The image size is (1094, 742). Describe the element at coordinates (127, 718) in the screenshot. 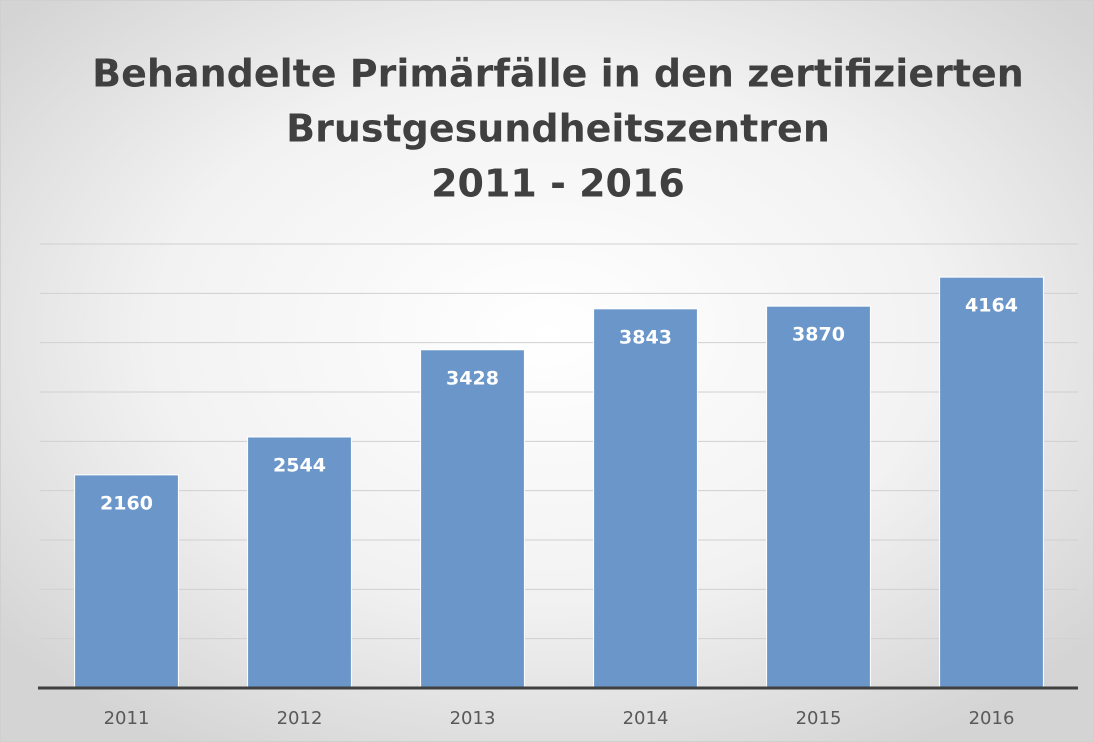

I see `x-tick-label: 2011` at that location.